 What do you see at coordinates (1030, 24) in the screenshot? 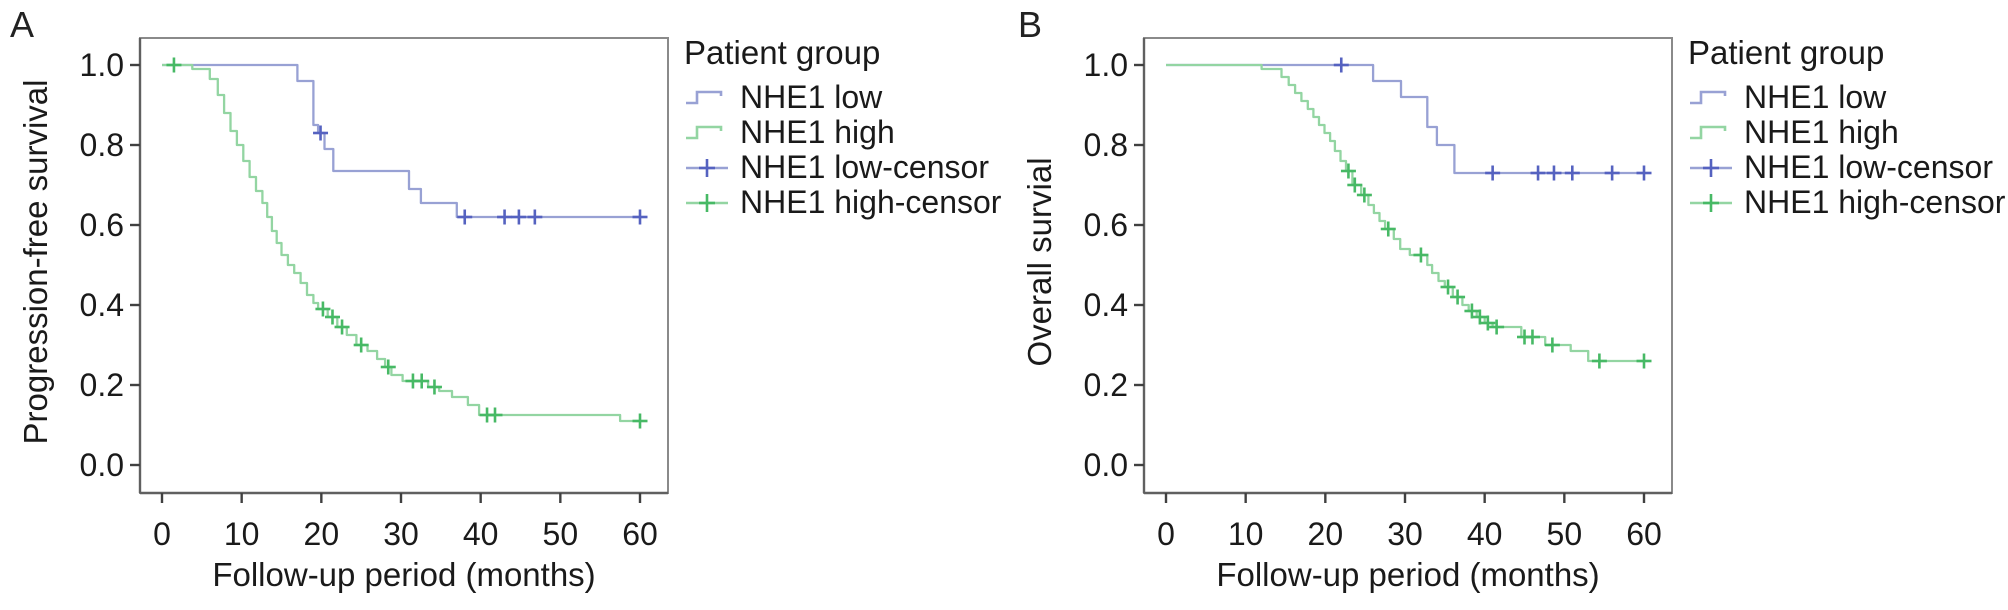
I see `panel-letter-b: B` at bounding box center [1030, 24].